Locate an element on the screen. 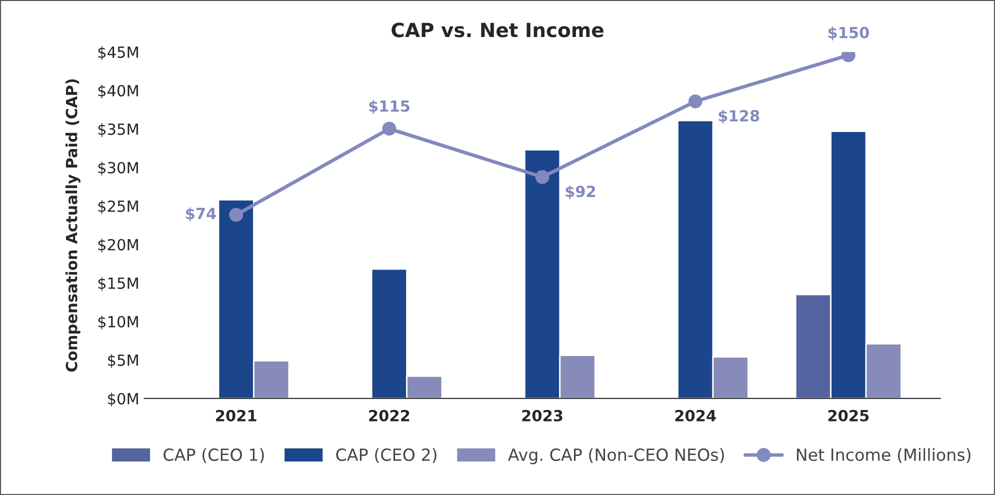  y-tick-label: $5M is located at coordinates (123, 361).